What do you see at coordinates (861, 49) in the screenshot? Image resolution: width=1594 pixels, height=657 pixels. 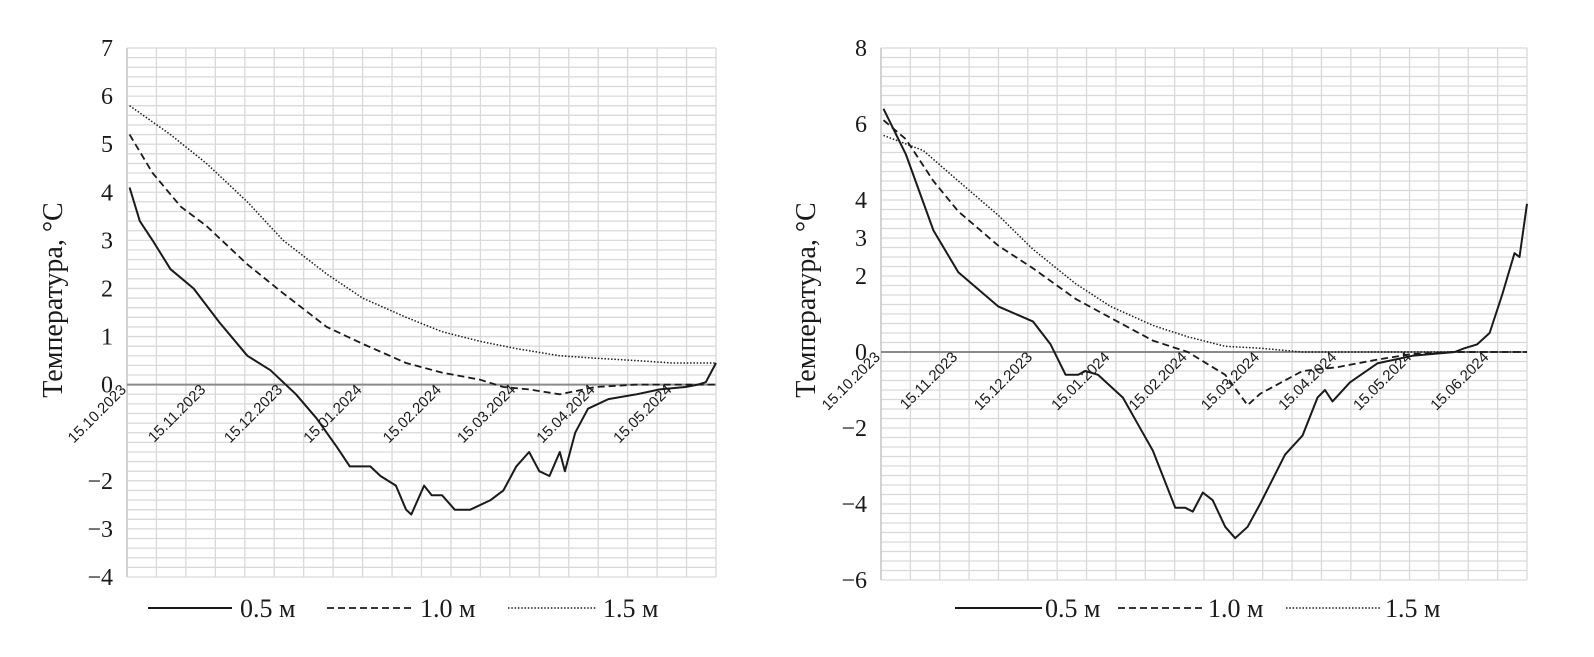 I see `y-tick-label: 8` at bounding box center [861, 49].